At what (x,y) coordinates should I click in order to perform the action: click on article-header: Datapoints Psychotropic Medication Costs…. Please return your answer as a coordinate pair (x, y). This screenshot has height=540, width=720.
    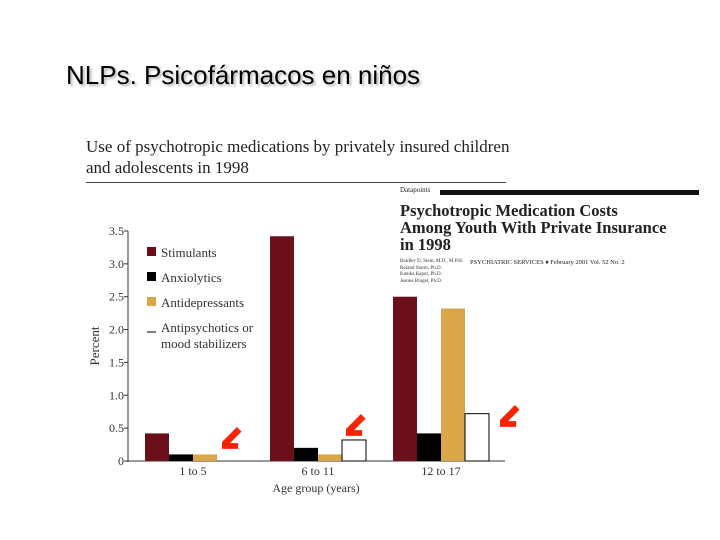
    Looking at the image, I should click on (550, 235).